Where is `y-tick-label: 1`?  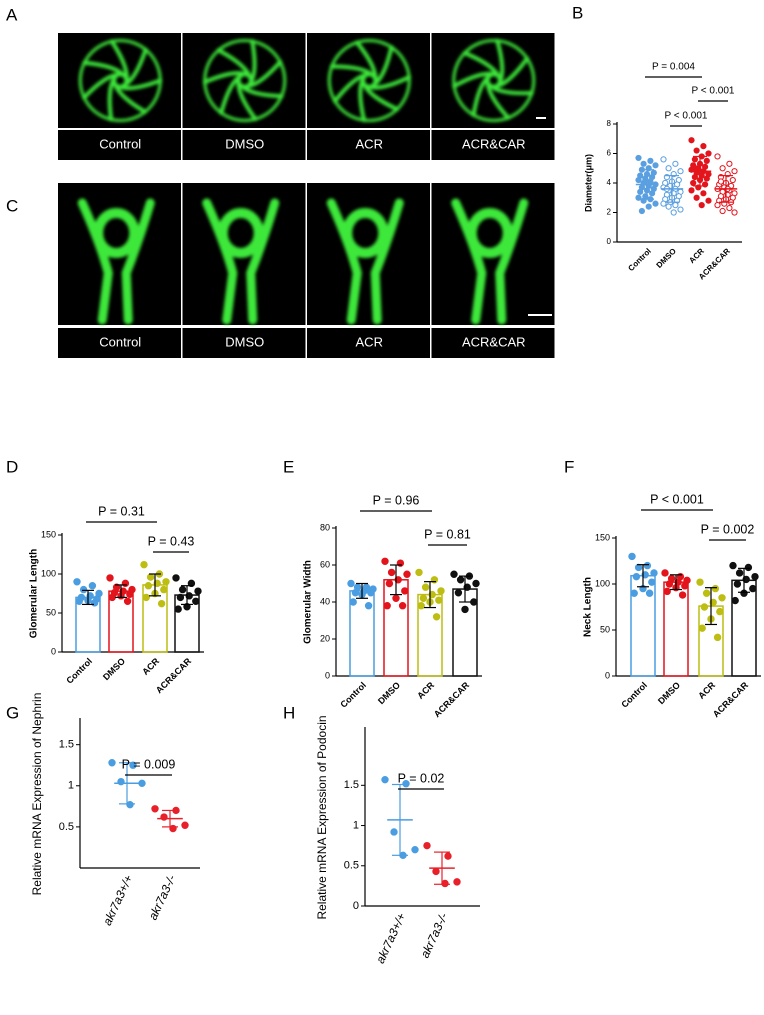 y-tick-label: 1 is located at coordinates (356, 825).